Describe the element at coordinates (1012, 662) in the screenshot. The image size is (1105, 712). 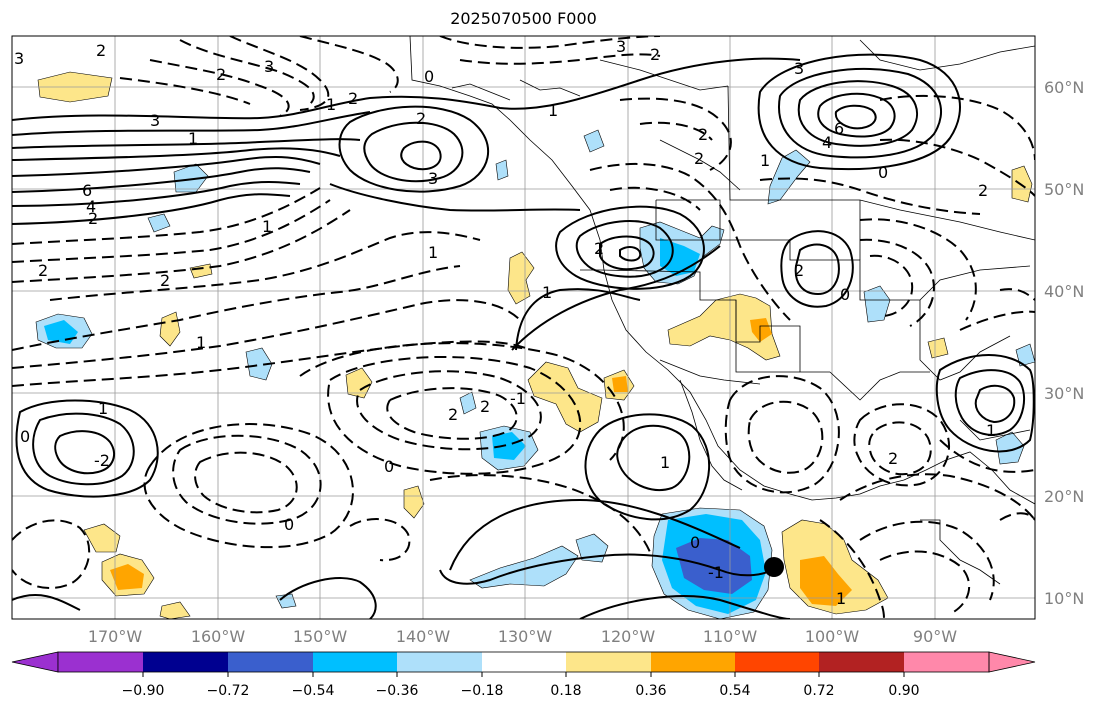
I see `colorbar-extend-high` at that location.